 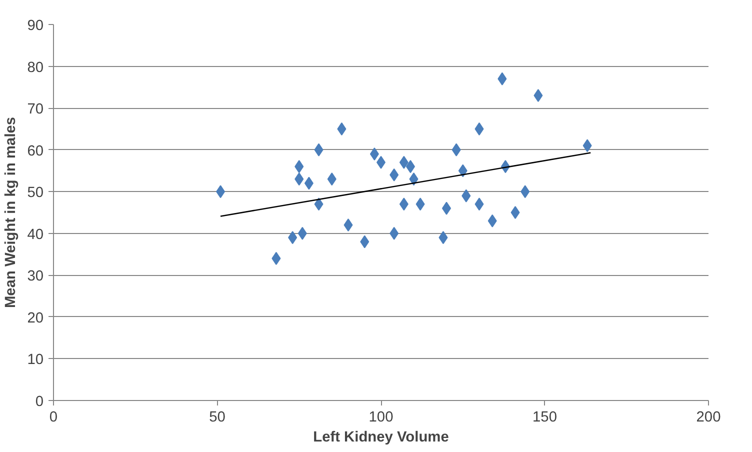 What do you see at coordinates (35, 151) in the screenshot?
I see `y-tick-label: 60` at bounding box center [35, 151].